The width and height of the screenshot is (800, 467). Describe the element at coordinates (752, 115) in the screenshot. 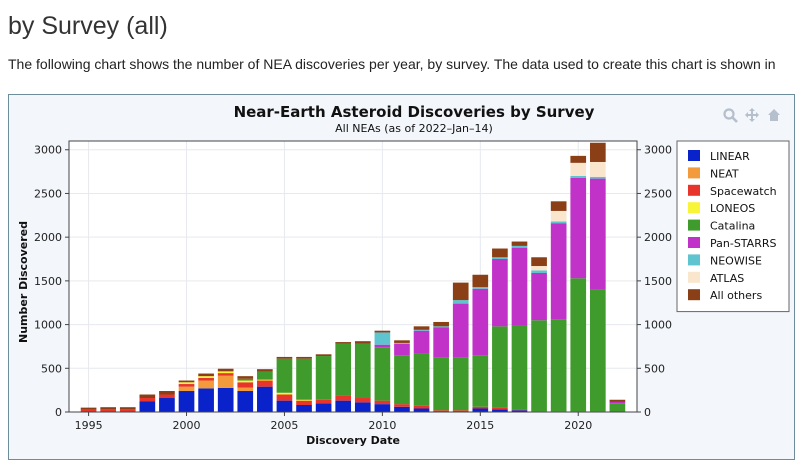

I see `pan-move-icon` at that location.